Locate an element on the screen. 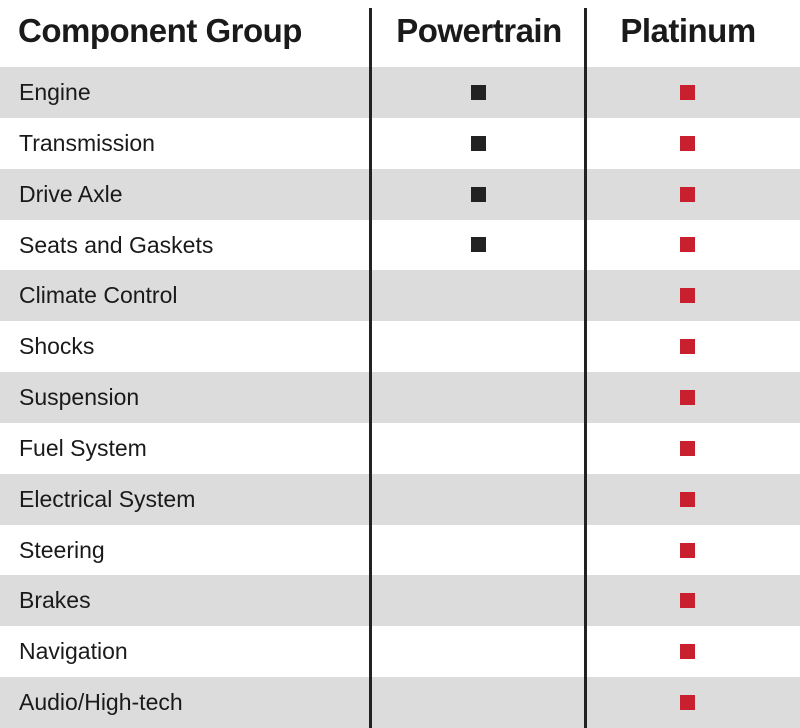 This screenshot has height=728, width=800. table-row: Climate Control is located at coordinates (400, 296).